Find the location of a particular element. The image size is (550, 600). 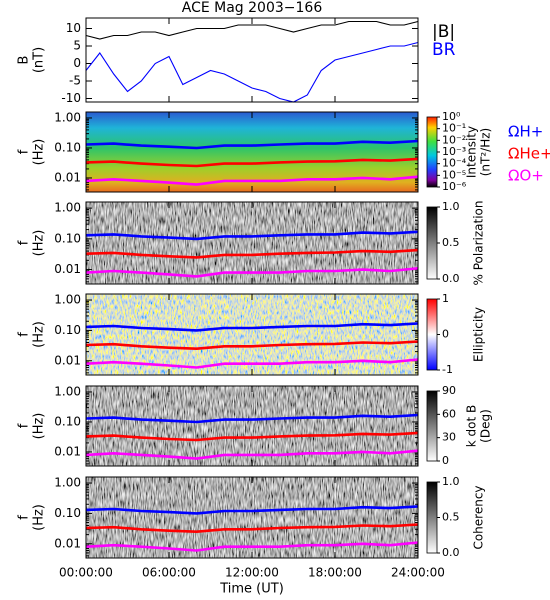

y-axis-label: (nT) is located at coordinates (39, 60).